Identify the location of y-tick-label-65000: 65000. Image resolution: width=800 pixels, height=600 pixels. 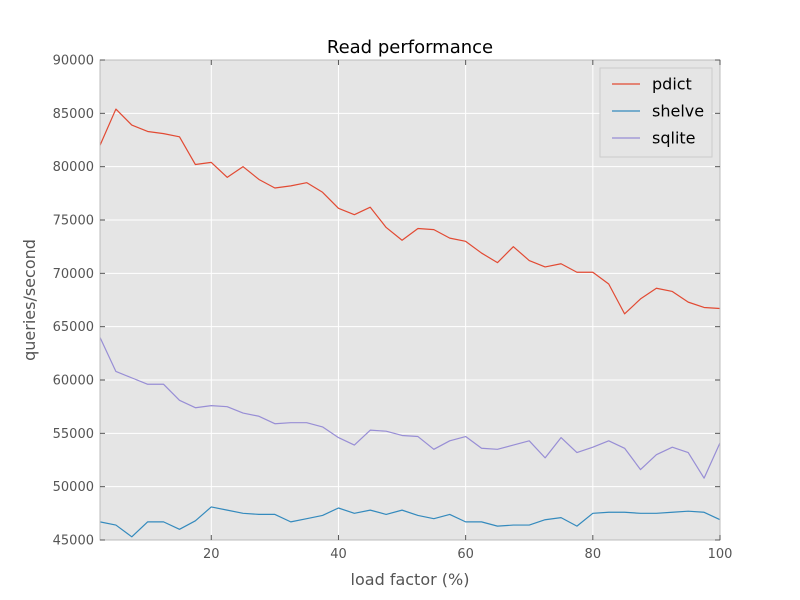
(73, 327).